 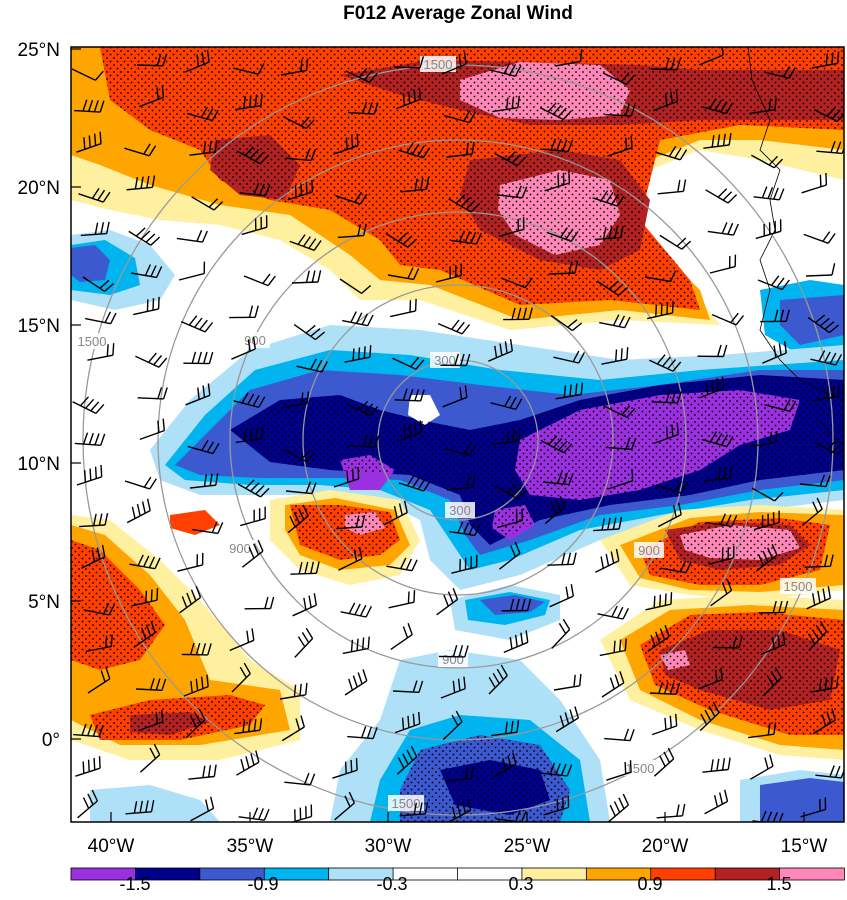 I want to click on lat-label-15n: 15°N, so click(x=39, y=326).